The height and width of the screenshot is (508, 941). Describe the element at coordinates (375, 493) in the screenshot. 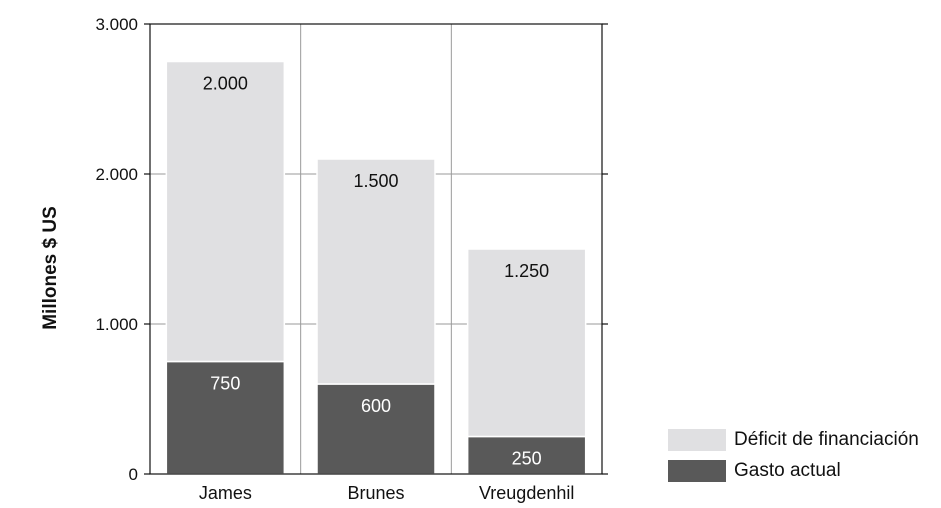

I see `category-label-brunes: Brunes` at that location.